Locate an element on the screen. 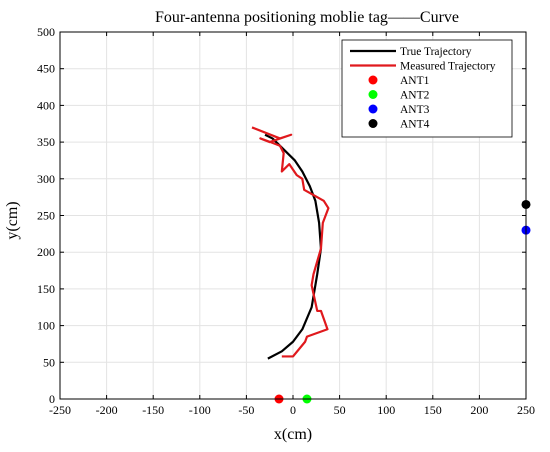 The height and width of the screenshot is (452, 550). x-tick-label: 150 is located at coordinates (433, 410).